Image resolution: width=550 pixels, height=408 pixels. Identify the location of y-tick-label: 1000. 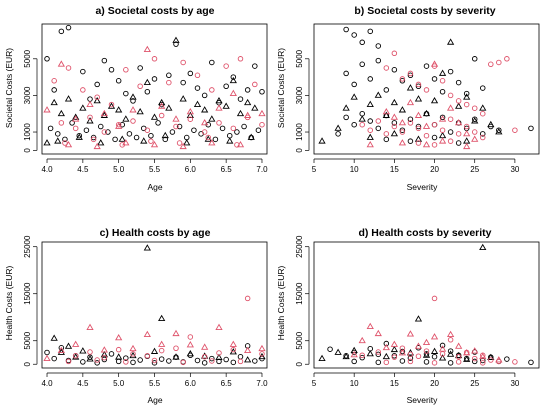
(27, 132).